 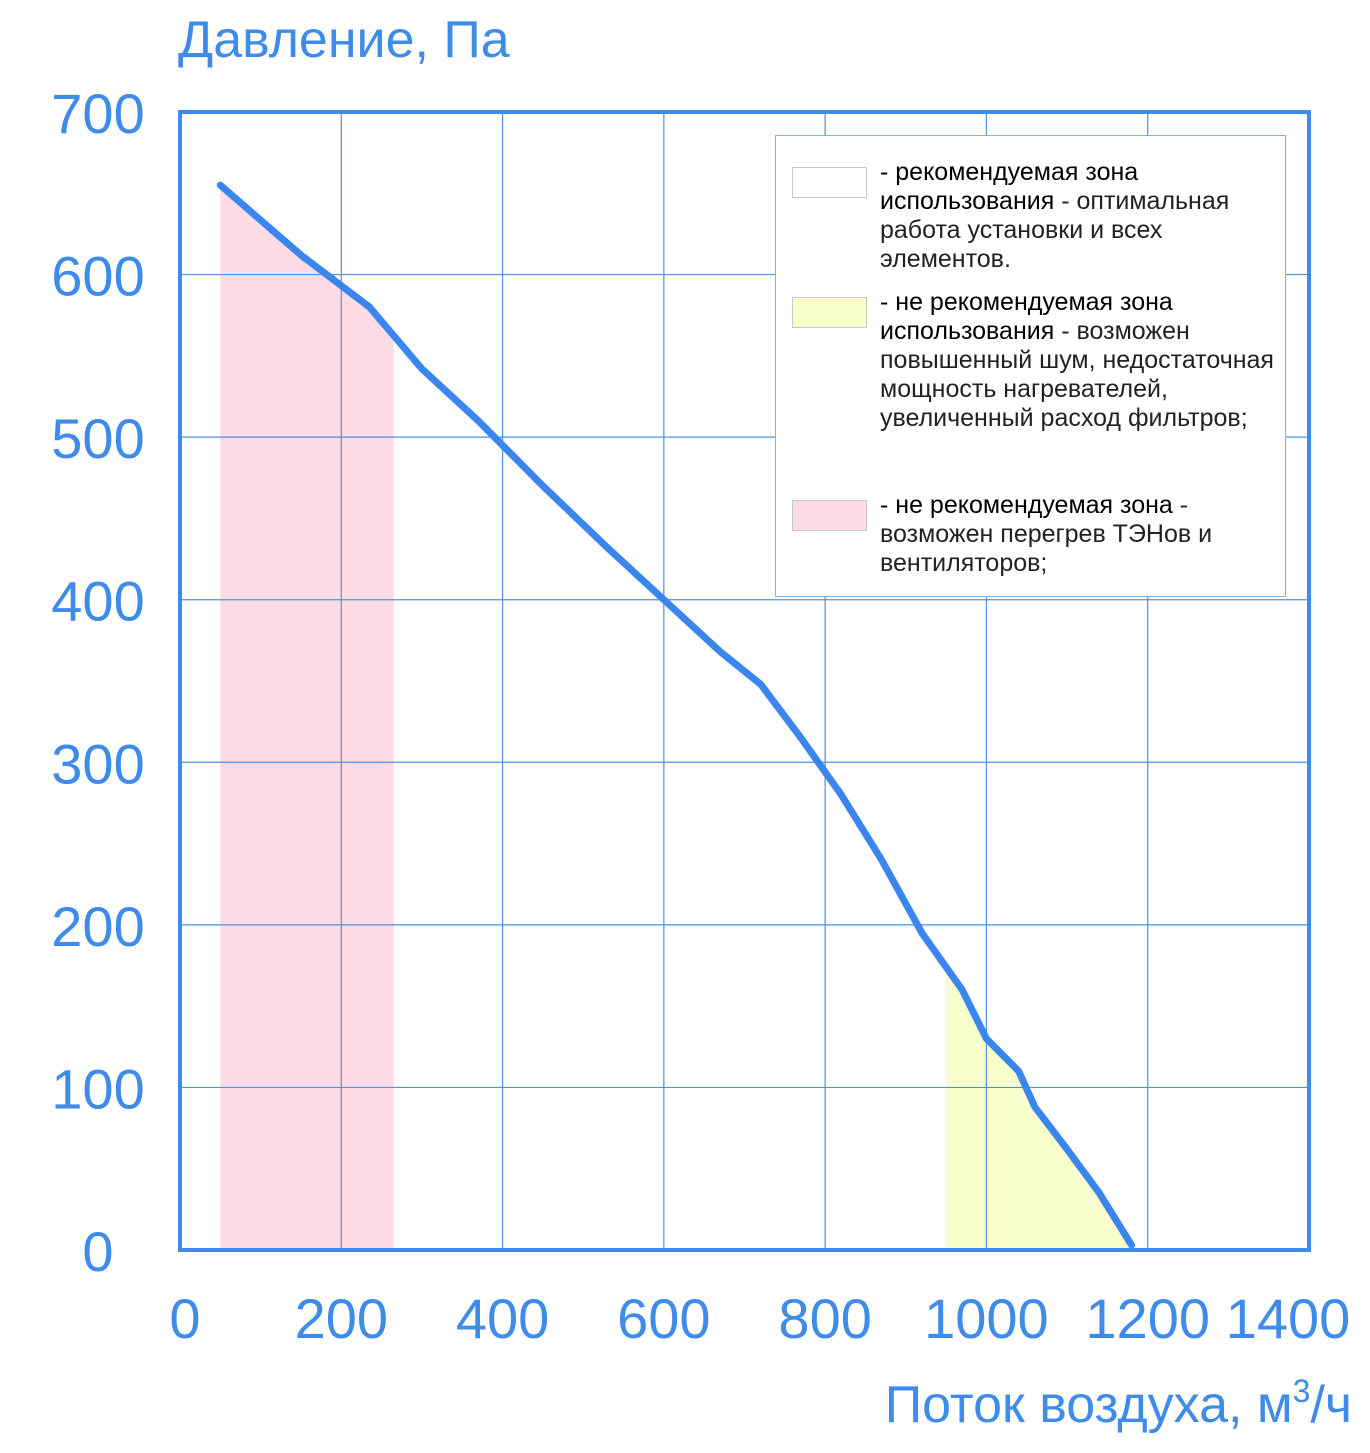 What do you see at coordinates (97, 763) in the screenshot?
I see `y-tick-label: 300` at bounding box center [97, 763].